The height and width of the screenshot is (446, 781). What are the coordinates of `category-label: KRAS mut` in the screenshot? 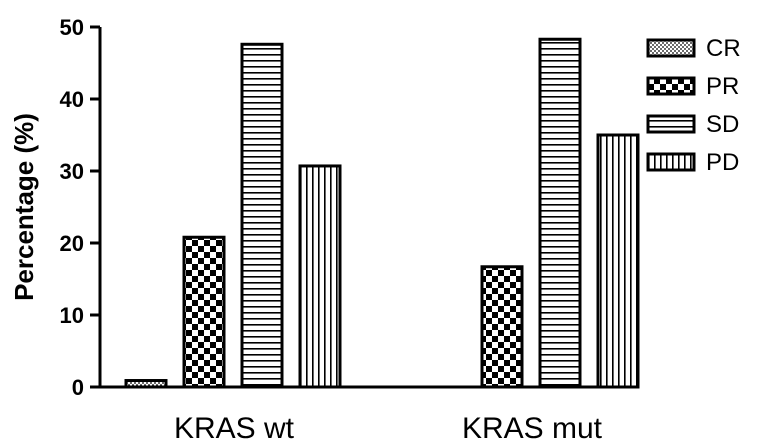 It's located at (532, 428).